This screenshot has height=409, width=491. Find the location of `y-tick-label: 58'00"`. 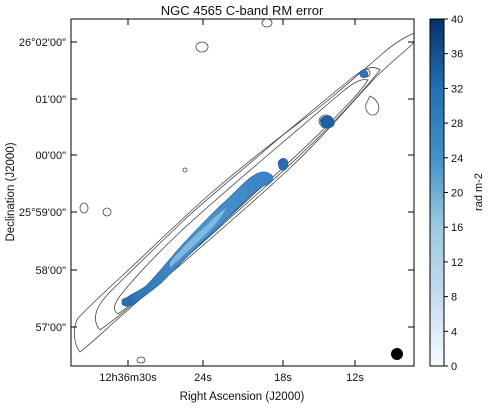

y-tick-label: 58'00" is located at coordinates (51, 271).